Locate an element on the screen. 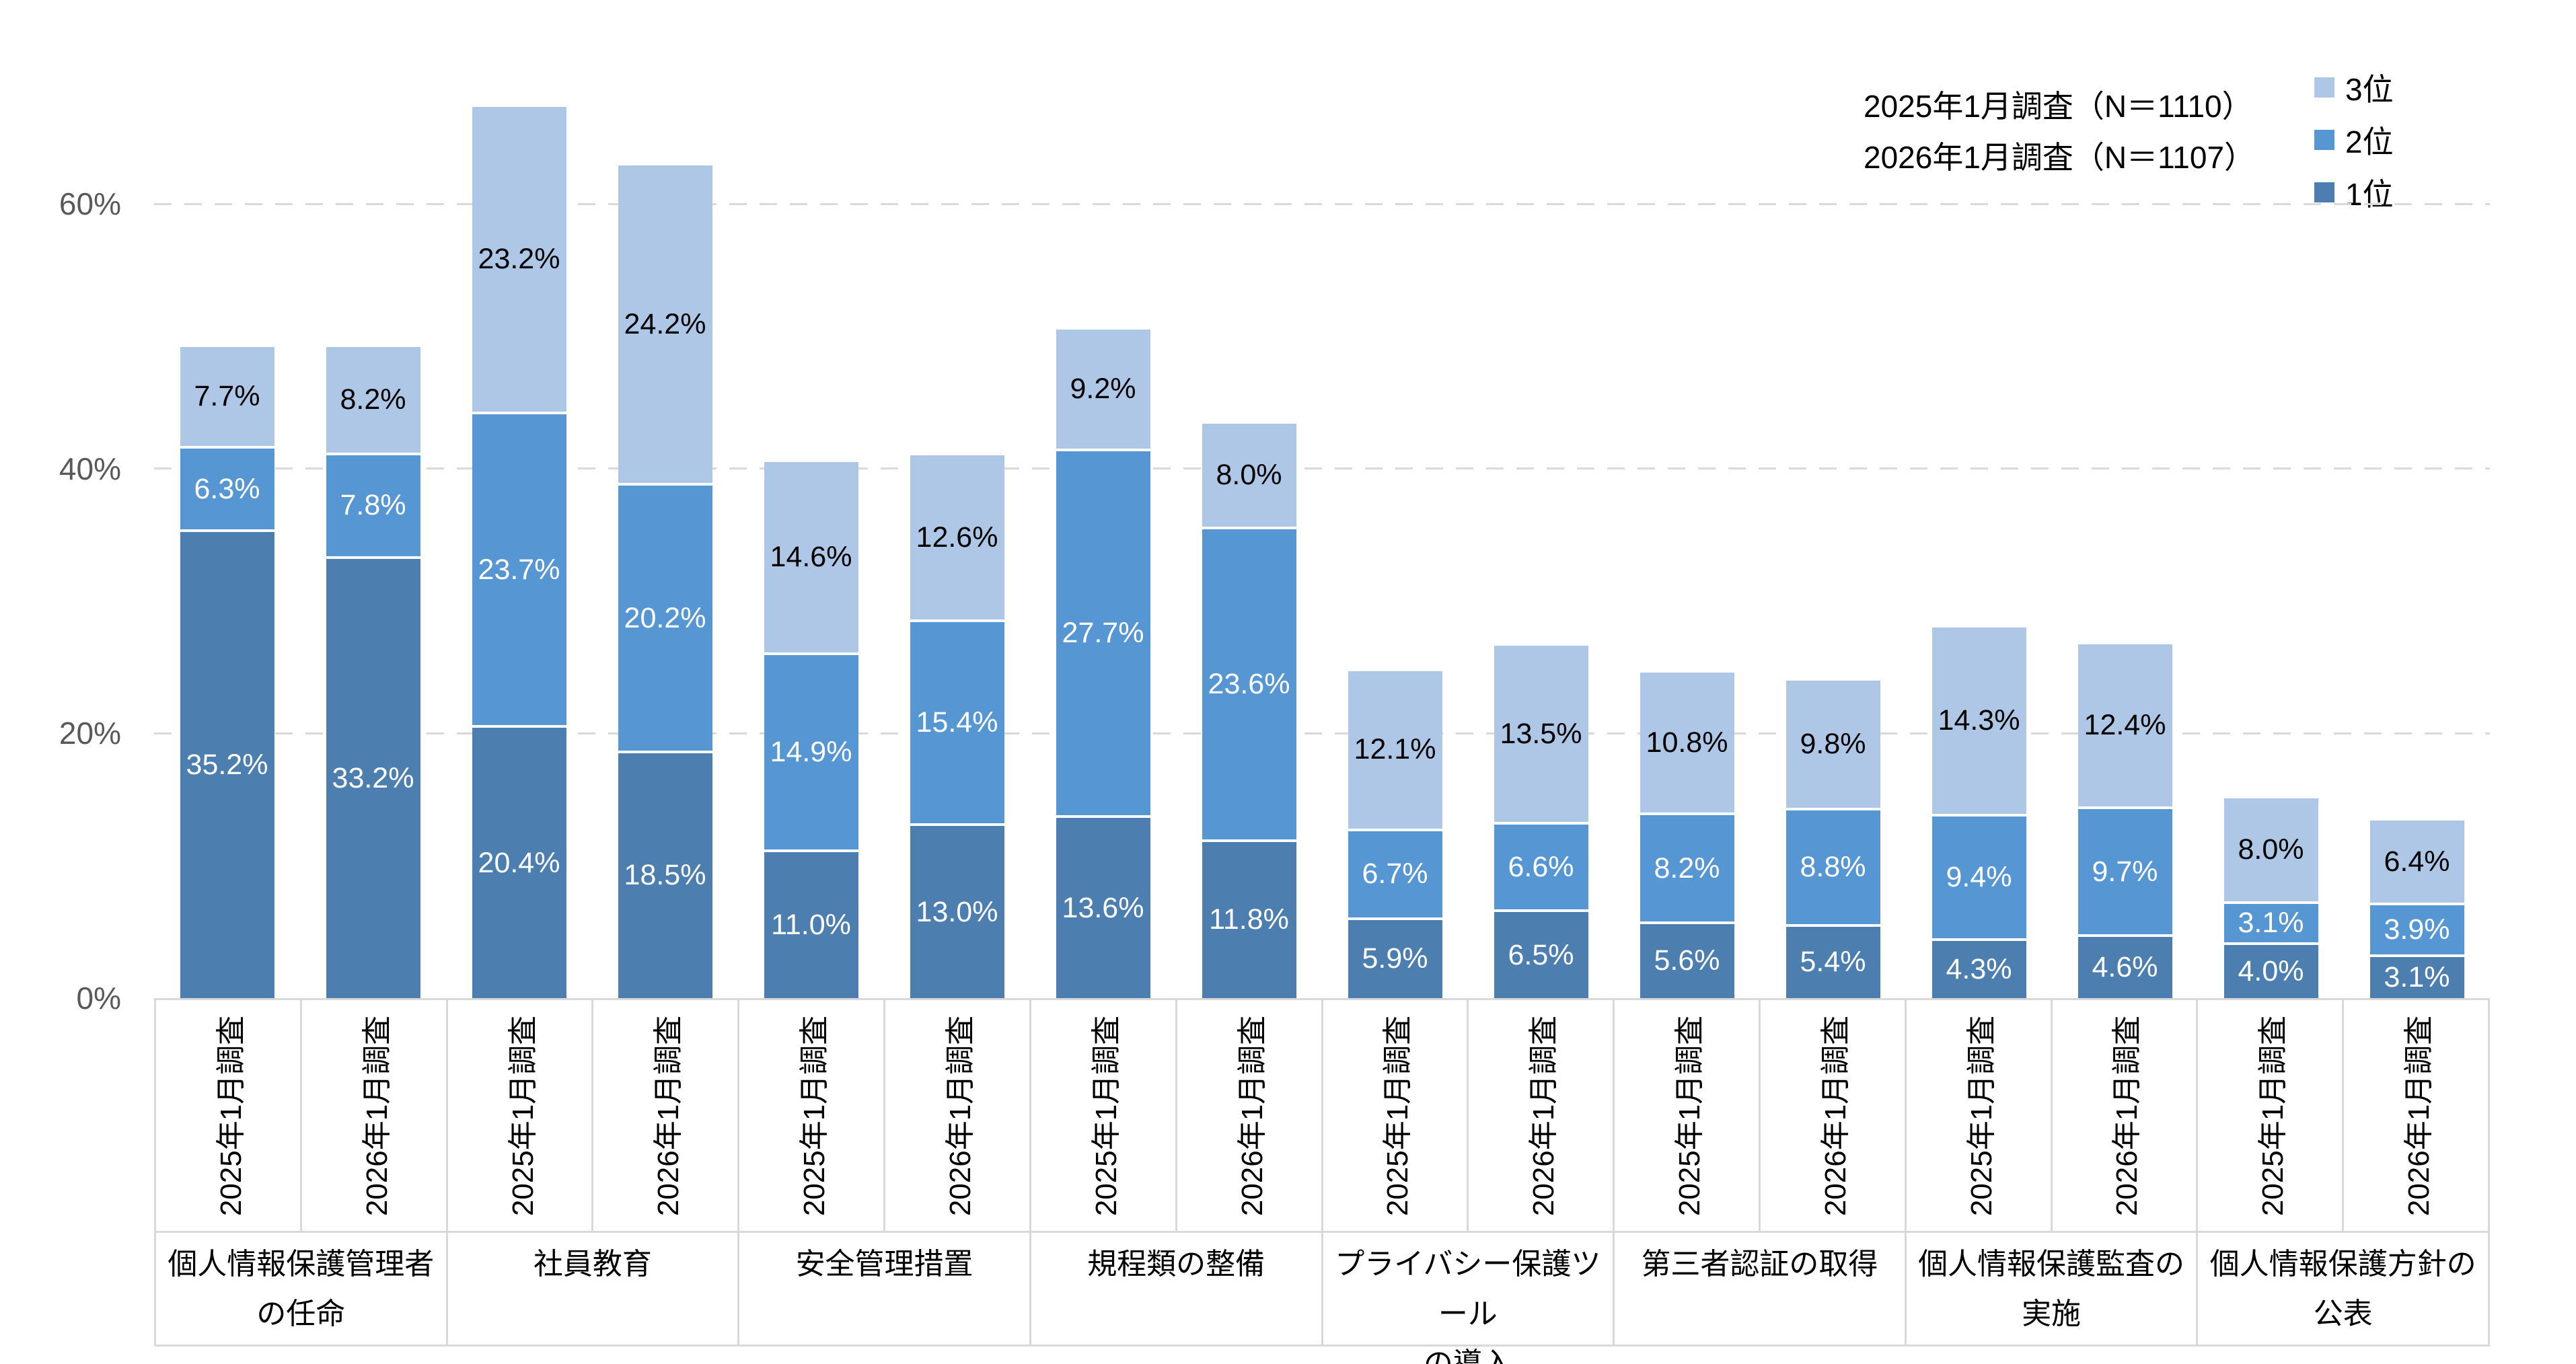 The width and height of the screenshot is (2576, 1364). legend-label-rank3: 3位 is located at coordinates (2369, 89).